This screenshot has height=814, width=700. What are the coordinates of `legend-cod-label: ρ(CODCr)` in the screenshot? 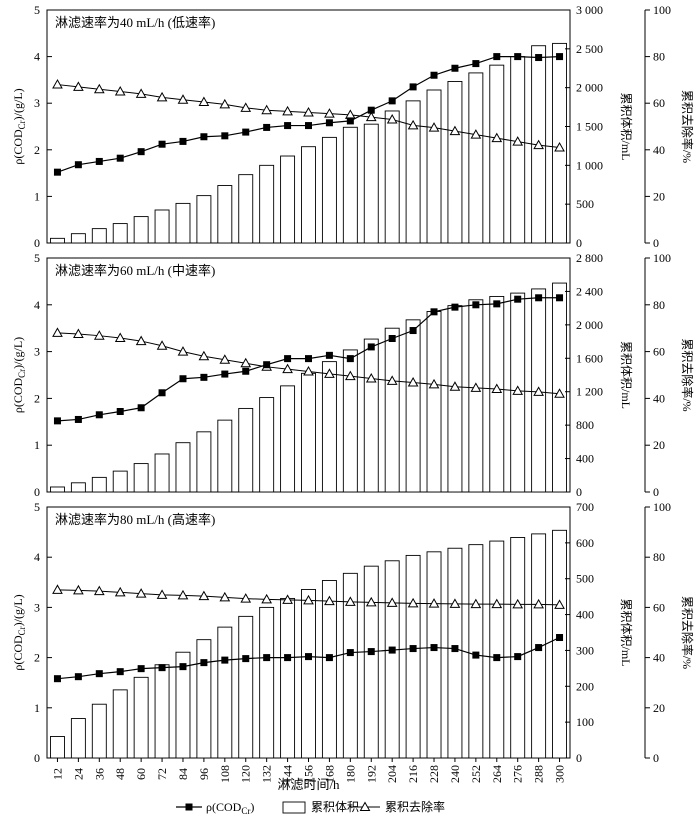 It's located at (230, 807).